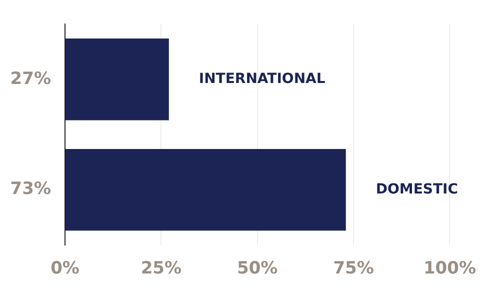 This screenshot has height=305, width=490. I want to click on x-tick-label: 25%, so click(161, 268).